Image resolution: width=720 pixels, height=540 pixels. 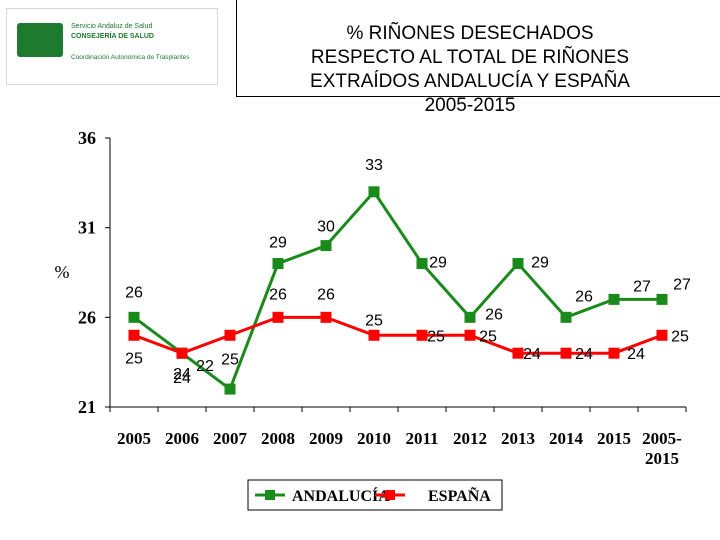 I want to click on x-tick-label: 2008, so click(x=278, y=438).